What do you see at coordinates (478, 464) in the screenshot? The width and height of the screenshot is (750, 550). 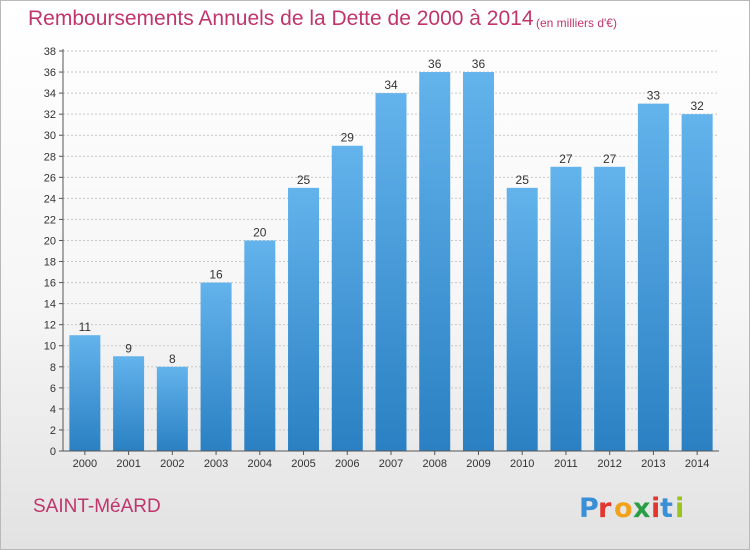 I see `x-tick-label: 2009` at bounding box center [478, 464].